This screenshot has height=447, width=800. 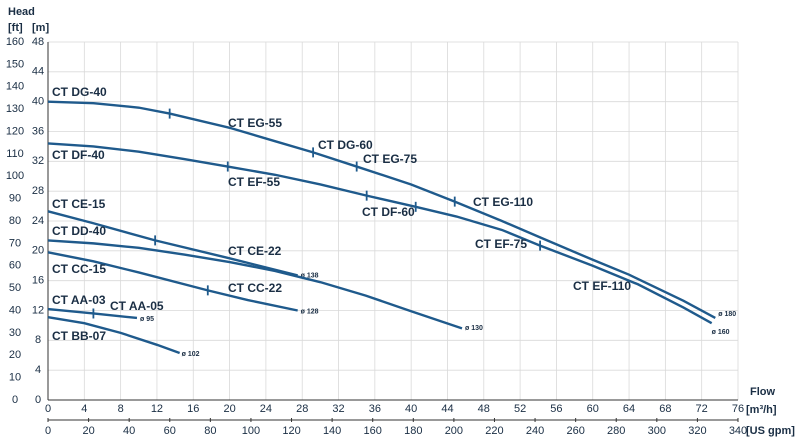 I want to click on y-tick-label: 32, so click(x=38, y=161).